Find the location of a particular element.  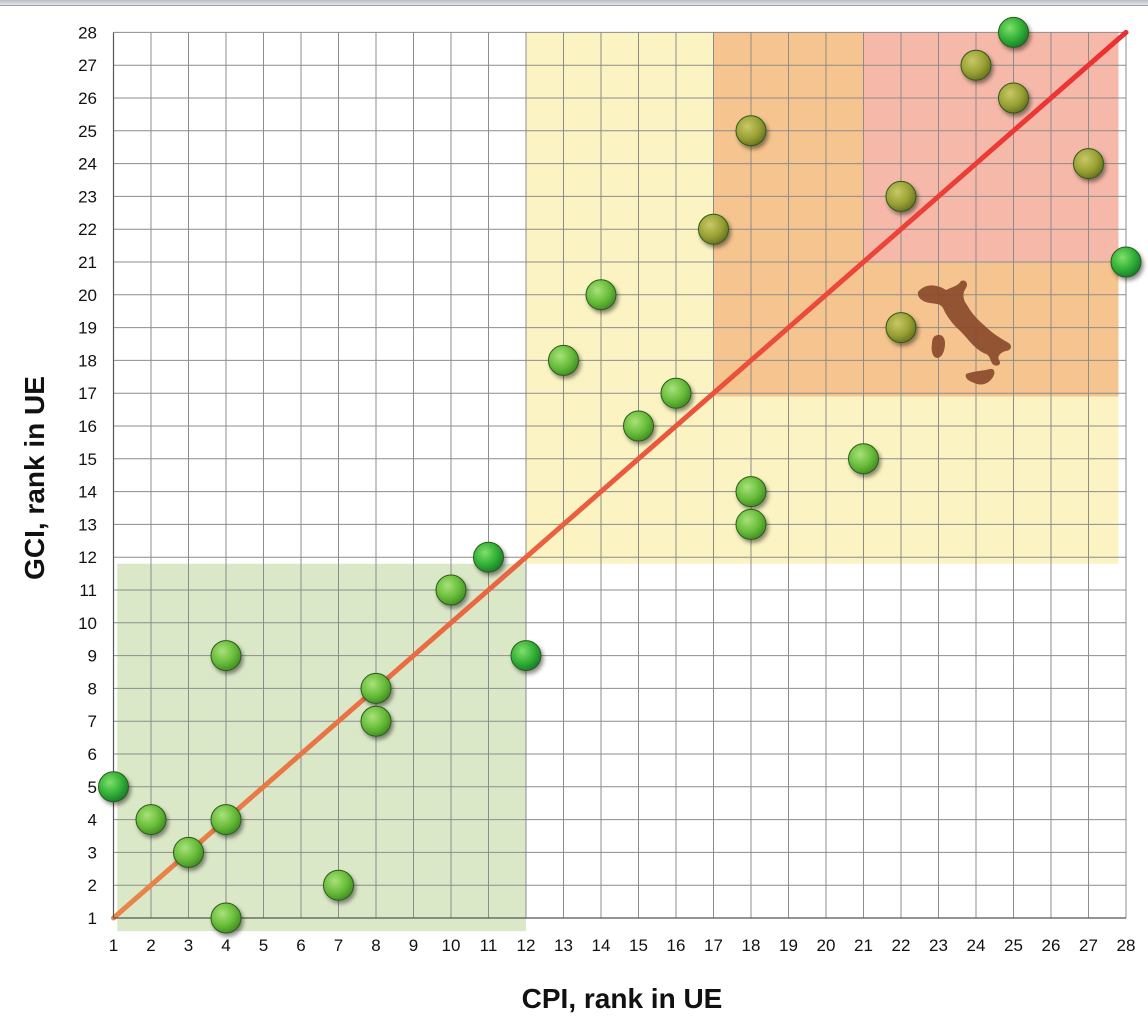

y-tick-label: 11 is located at coordinates (88, 590).